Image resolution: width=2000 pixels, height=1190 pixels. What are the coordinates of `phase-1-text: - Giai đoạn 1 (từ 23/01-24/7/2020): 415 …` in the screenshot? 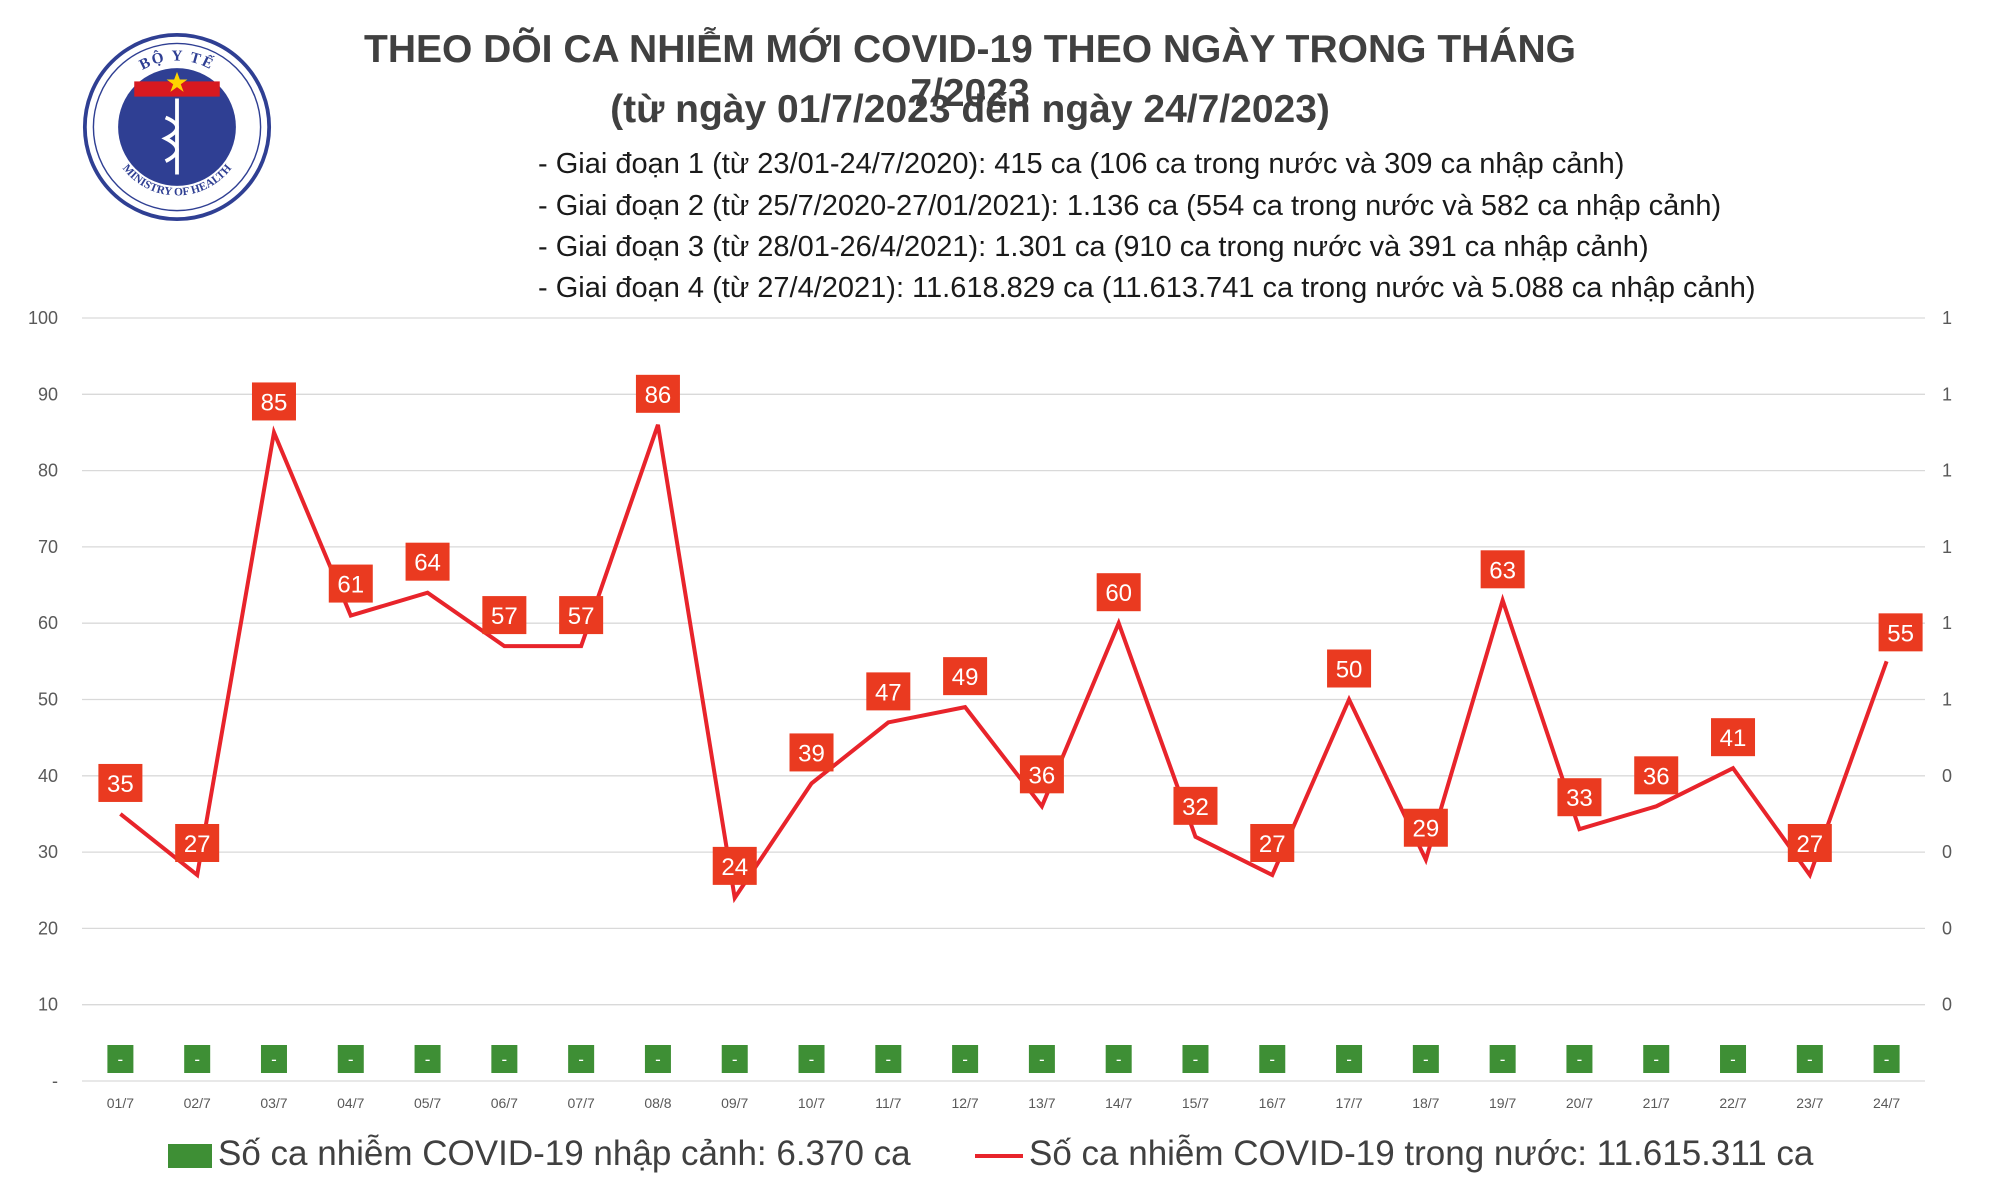 It's located at (1081, 164).